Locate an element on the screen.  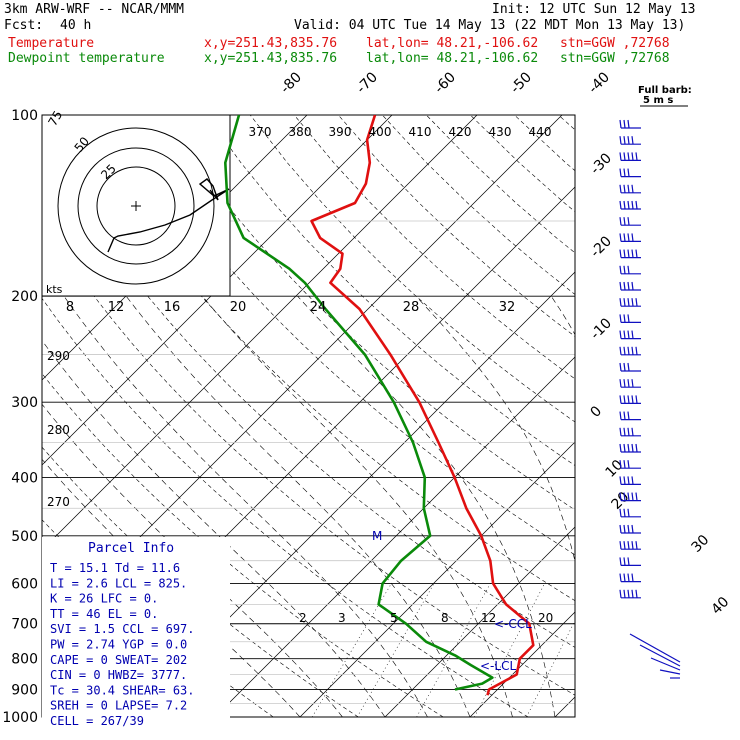
theta-label: 410 is located at coordinates (420, 132).